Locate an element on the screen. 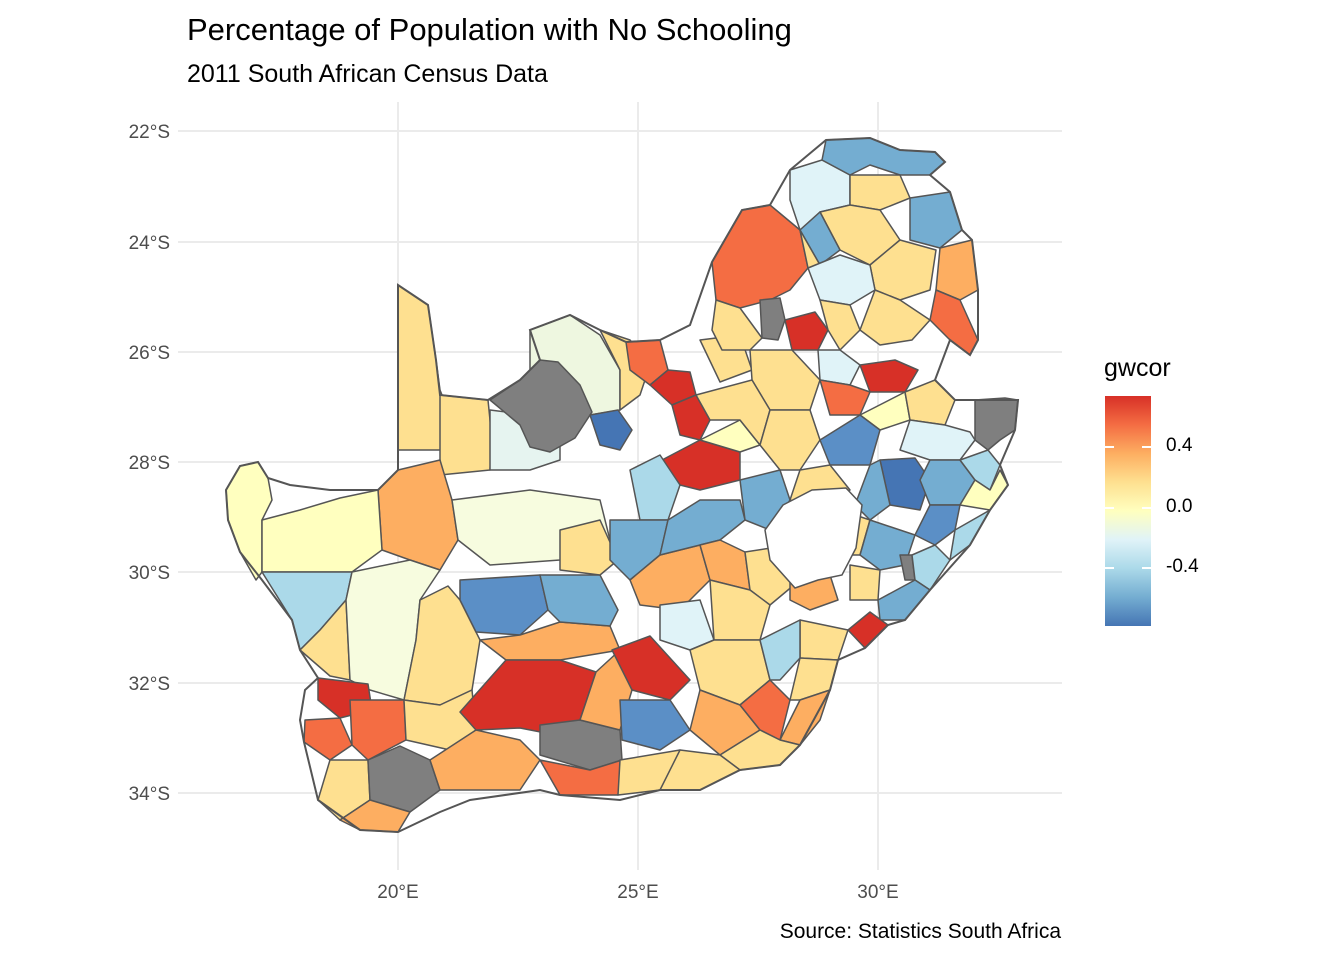  x-axis-ticks: 20°E 25°E 30°E is located at coordinates (637, 892).